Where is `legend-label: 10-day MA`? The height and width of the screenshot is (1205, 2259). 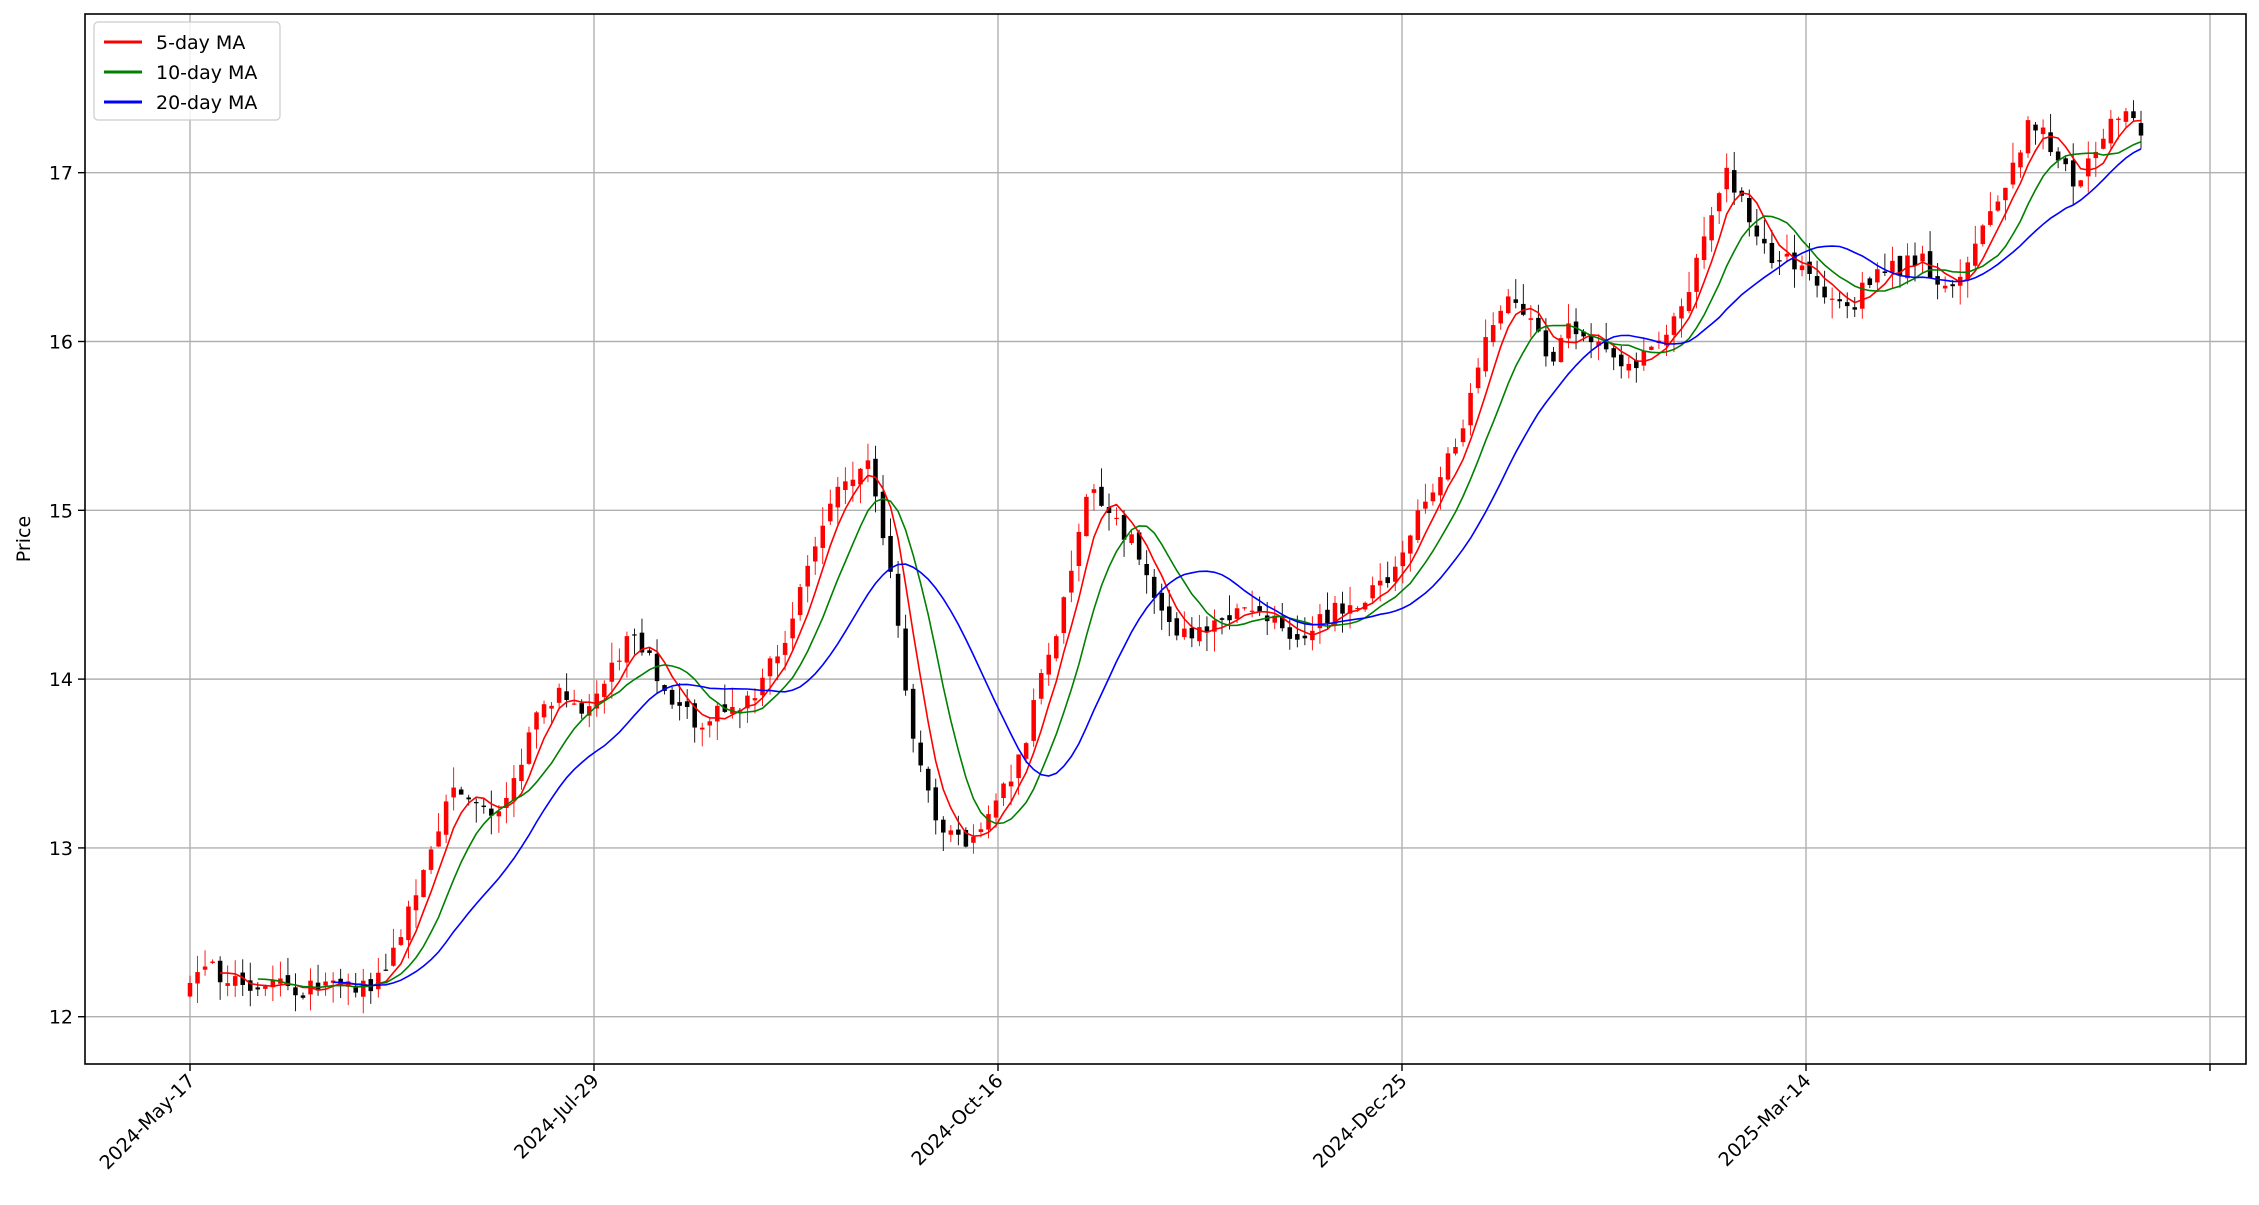
legend-label: 10-day MA is located at coordinates (206, 73).